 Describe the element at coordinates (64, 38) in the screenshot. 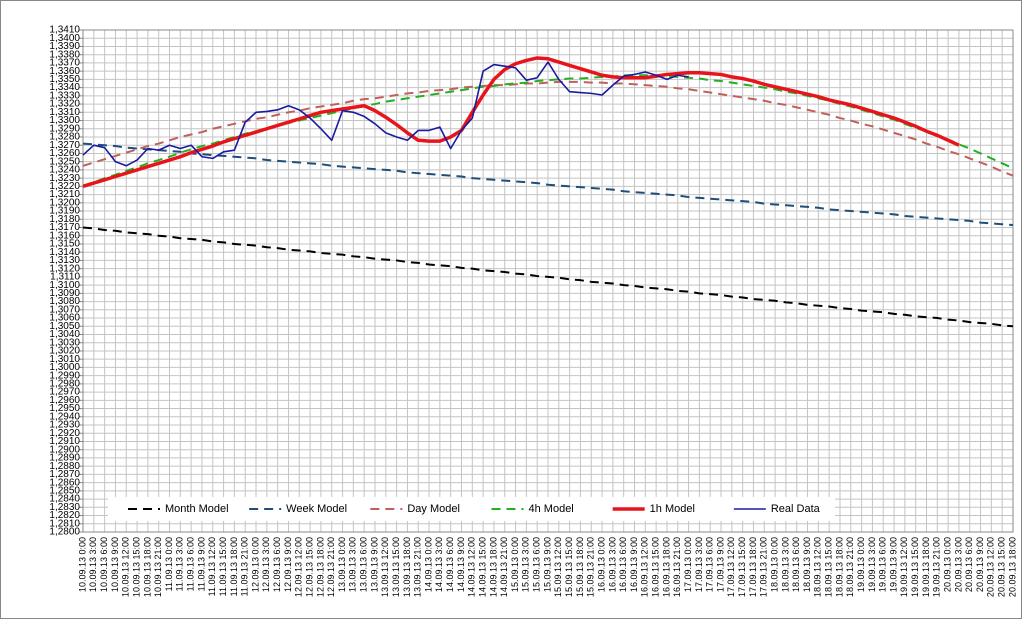

I see `y-tick-label: 1,3400` at that location.